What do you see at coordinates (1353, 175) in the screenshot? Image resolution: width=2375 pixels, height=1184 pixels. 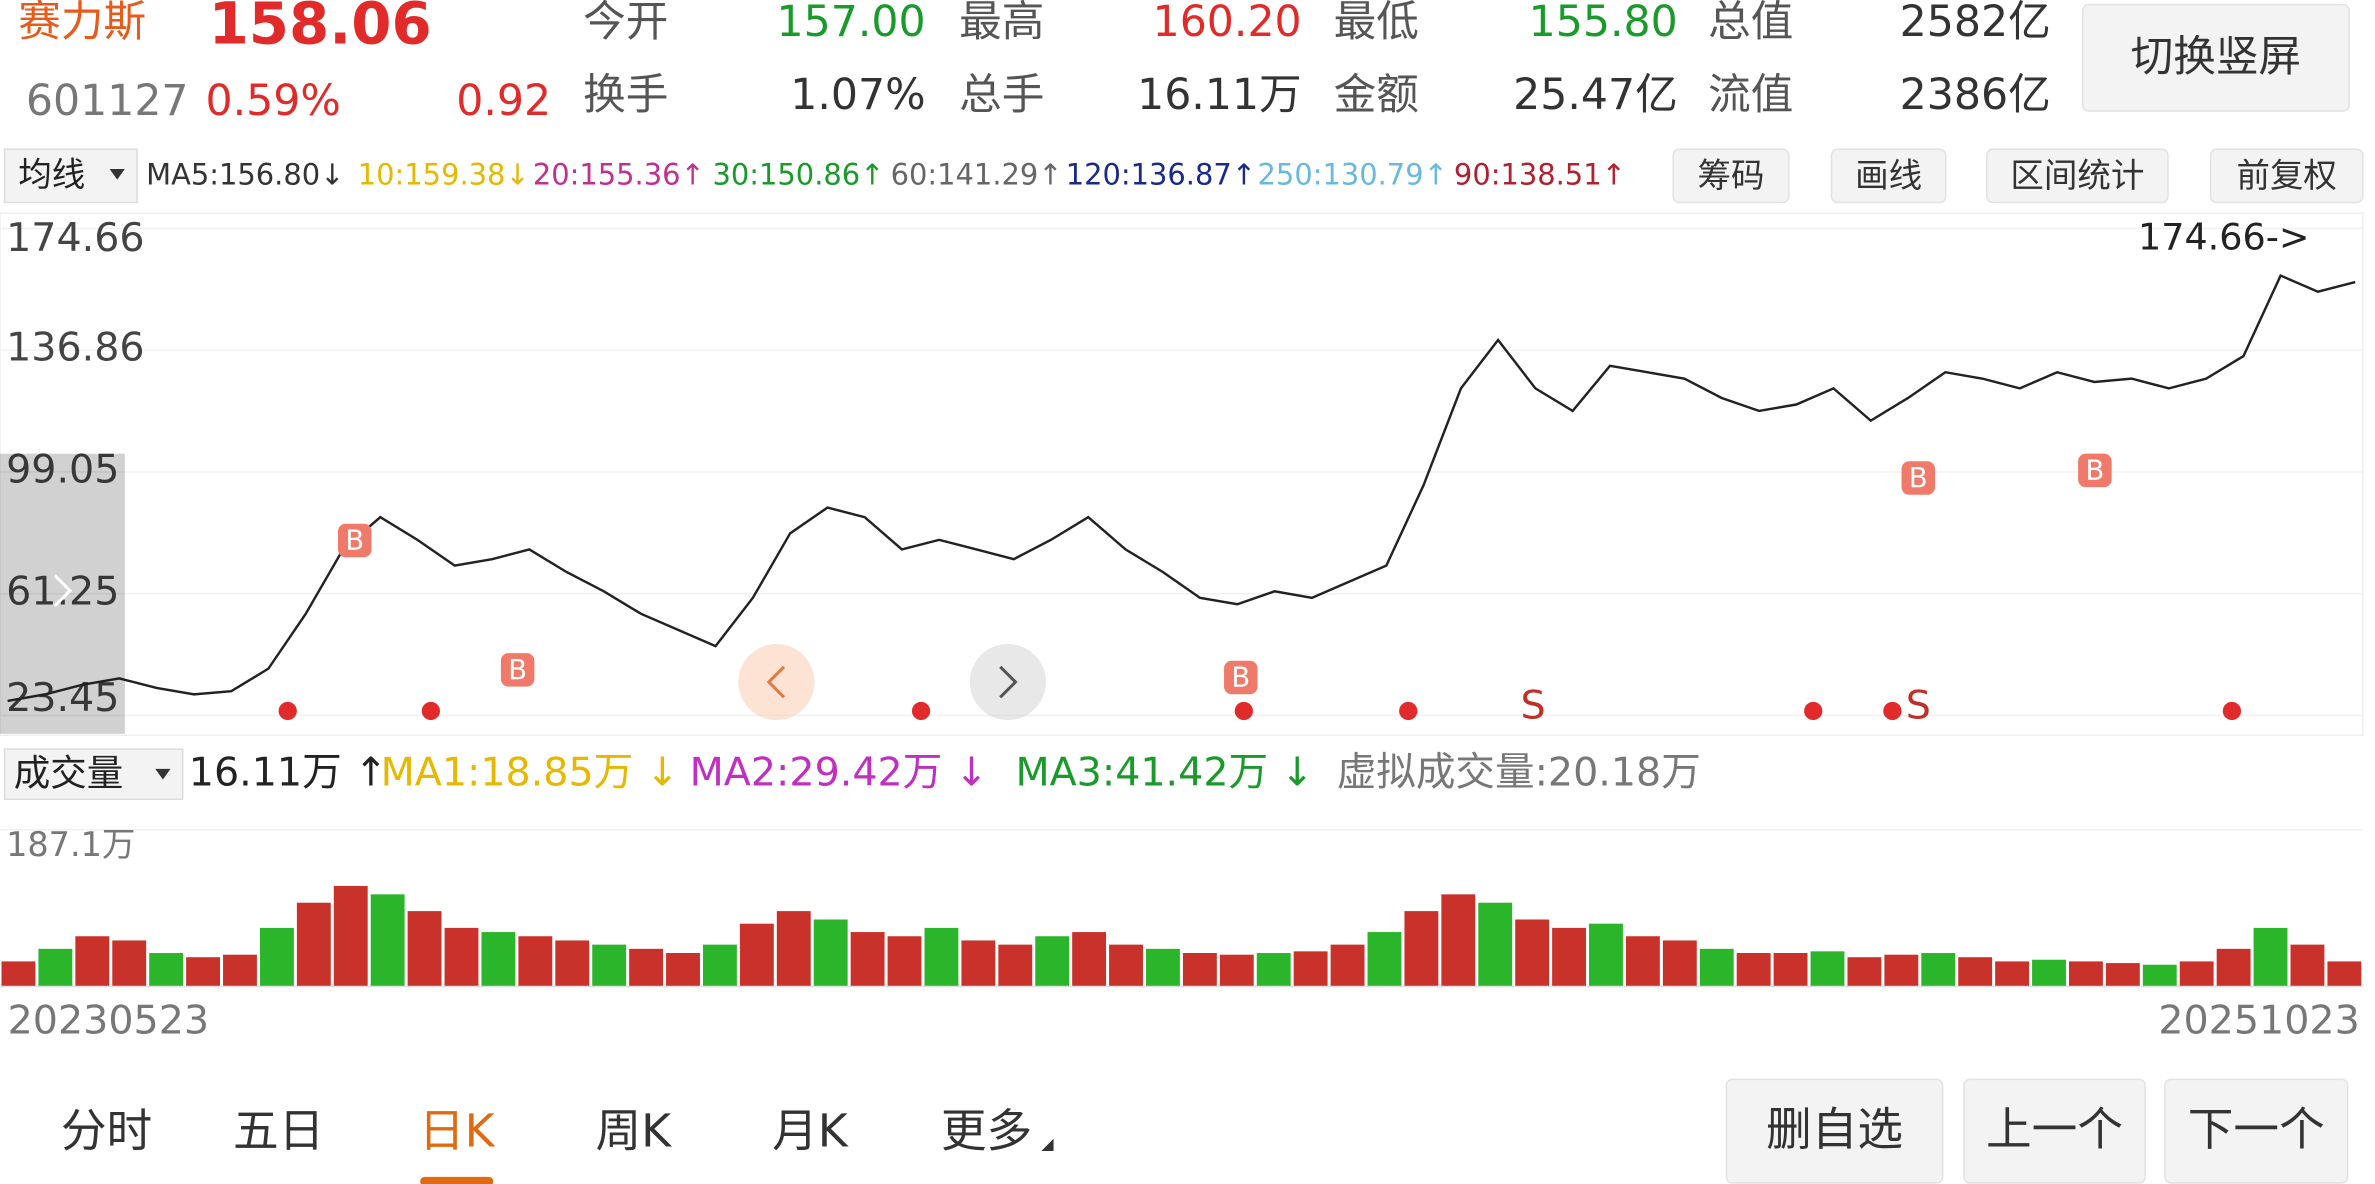 I see `ma-value: 250:130.79↑` at bounding box center [1353, 175].